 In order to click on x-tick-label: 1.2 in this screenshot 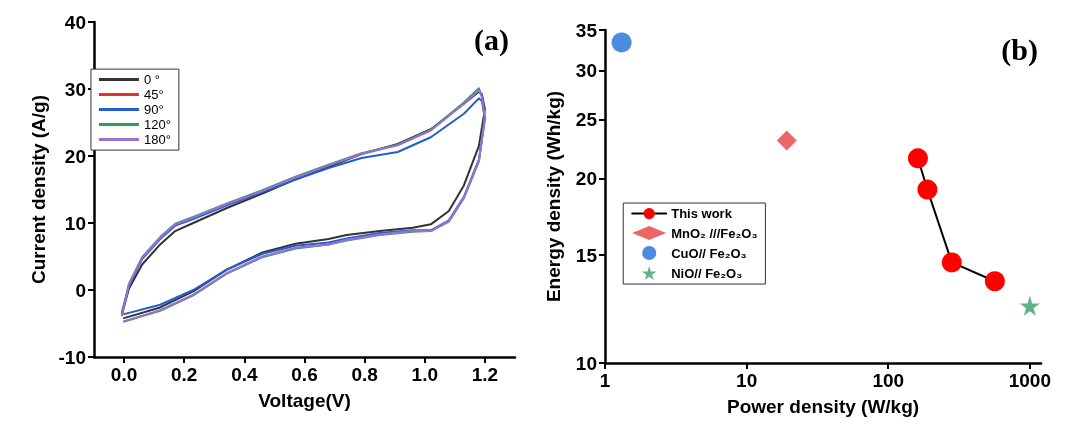, I will do `click(485, 374)`.